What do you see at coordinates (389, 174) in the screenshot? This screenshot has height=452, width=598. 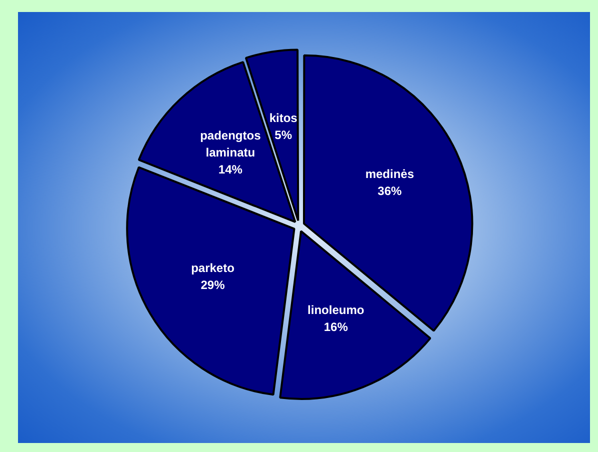 I see `slice-label: medinės` at bounding box center [389, 174].